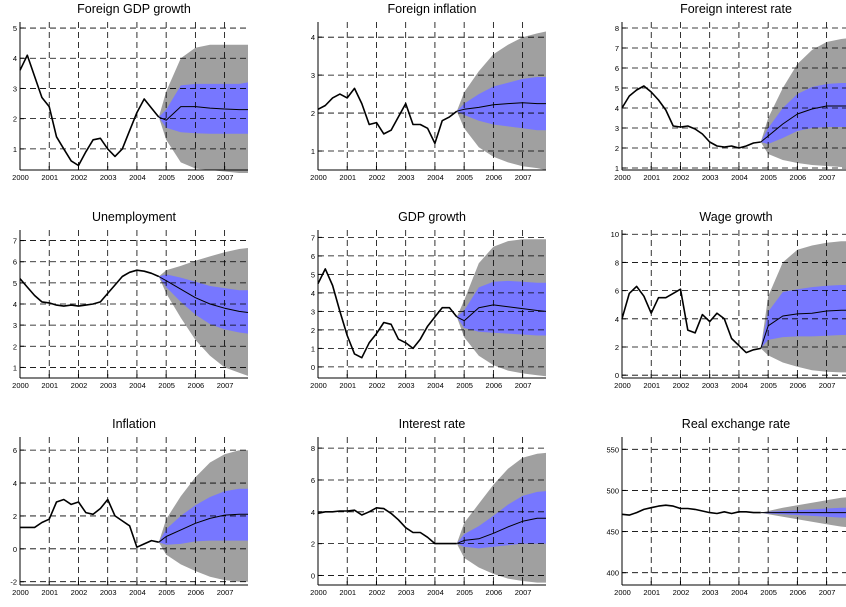 This screenshot has height=607, width=846. Describe the element at coordinates (612, 532) in the screenshot. I see `y-tick-label: 450` at that location.